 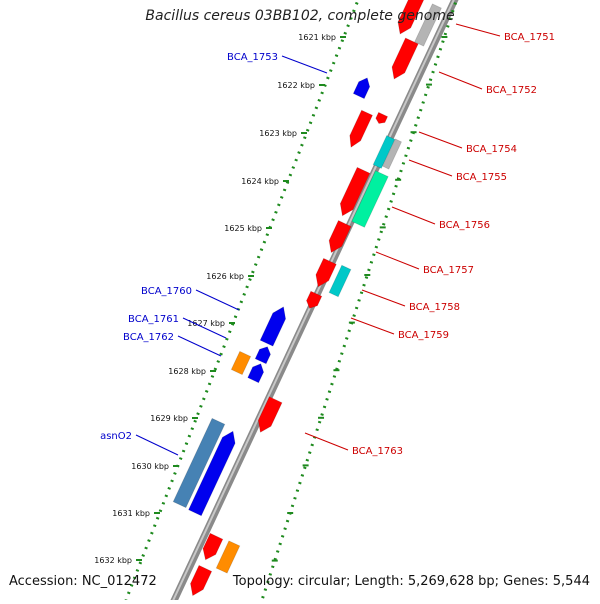 What do you see at coordinates (201, 580) in the screenshot?
I see `gene-red-bottom-b` at bounding box center [201, 580].